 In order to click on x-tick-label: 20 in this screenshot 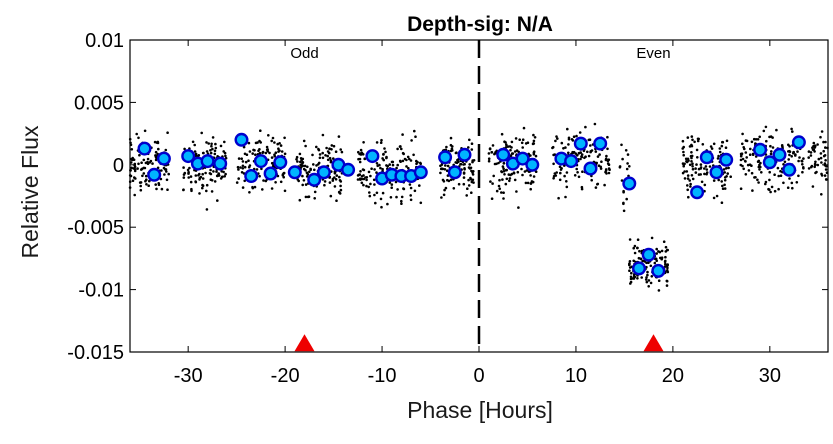, I will do `click(673, 376)`.